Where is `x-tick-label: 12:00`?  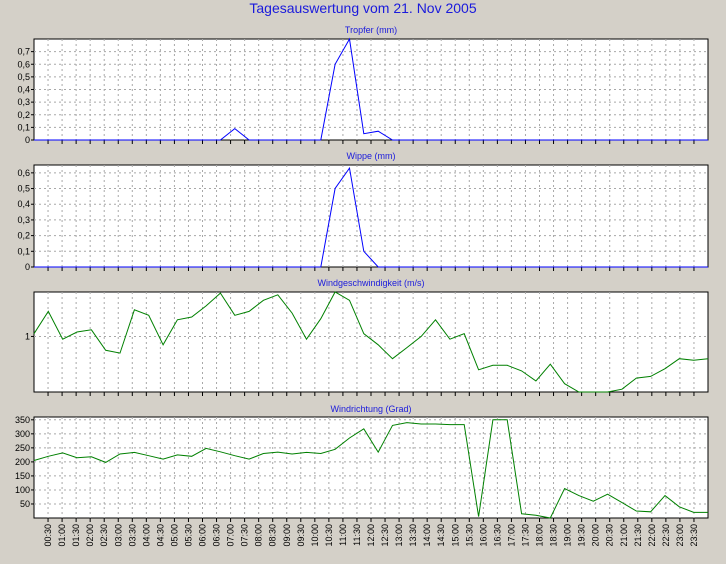 x-tick-label: 12:00 is located at coordinates (371, 535).